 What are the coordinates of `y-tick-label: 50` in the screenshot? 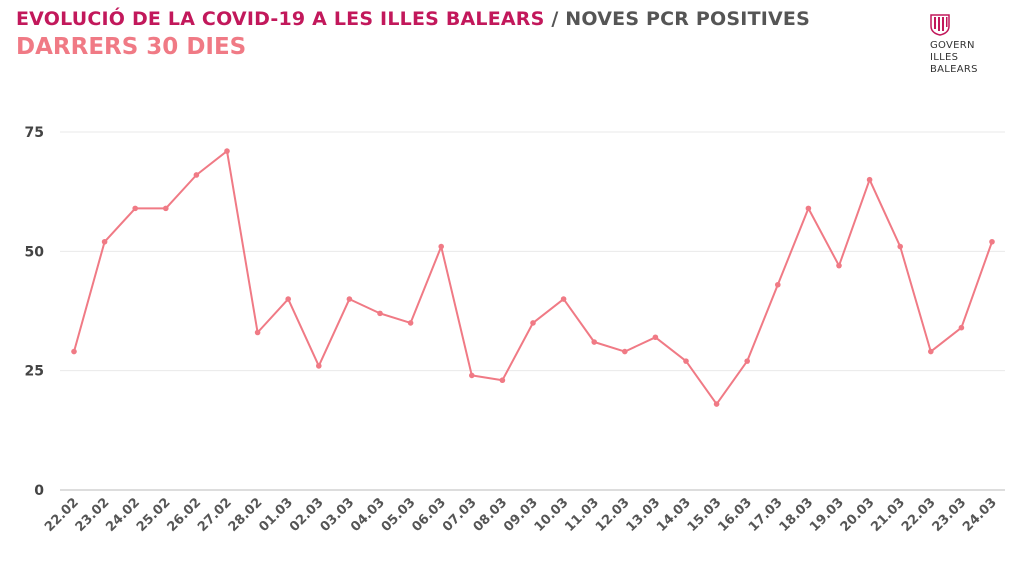 It's located at (35, 252).